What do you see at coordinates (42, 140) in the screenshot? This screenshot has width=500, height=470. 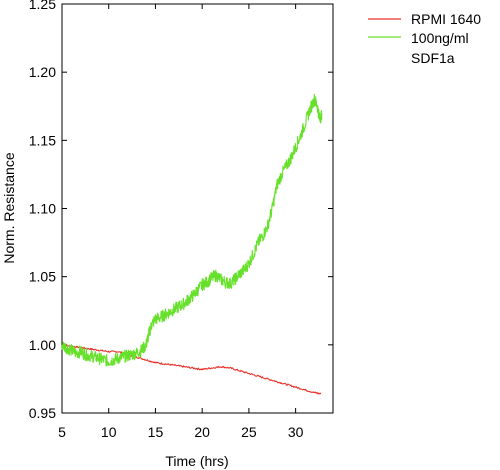 I see `y-tick-label: 1.15` at bounding box center [42, 140].